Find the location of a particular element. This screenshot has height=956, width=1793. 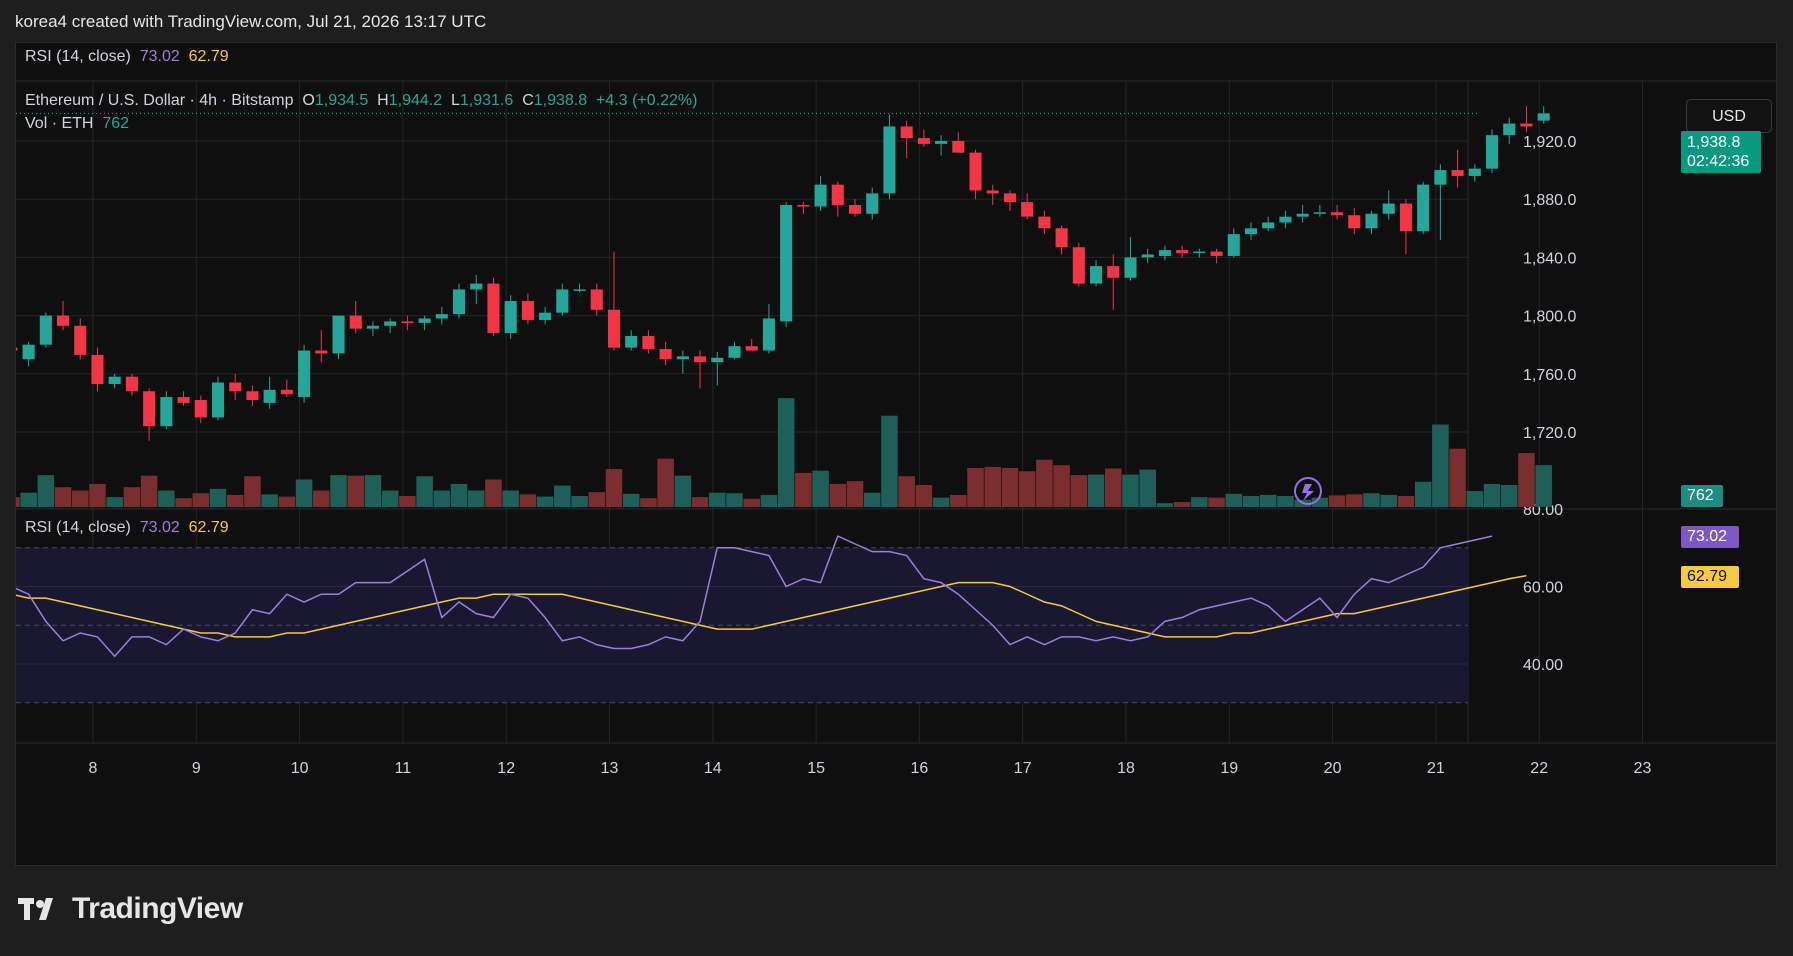

x-tick-label: 13 is located at coordinates (610, 768).